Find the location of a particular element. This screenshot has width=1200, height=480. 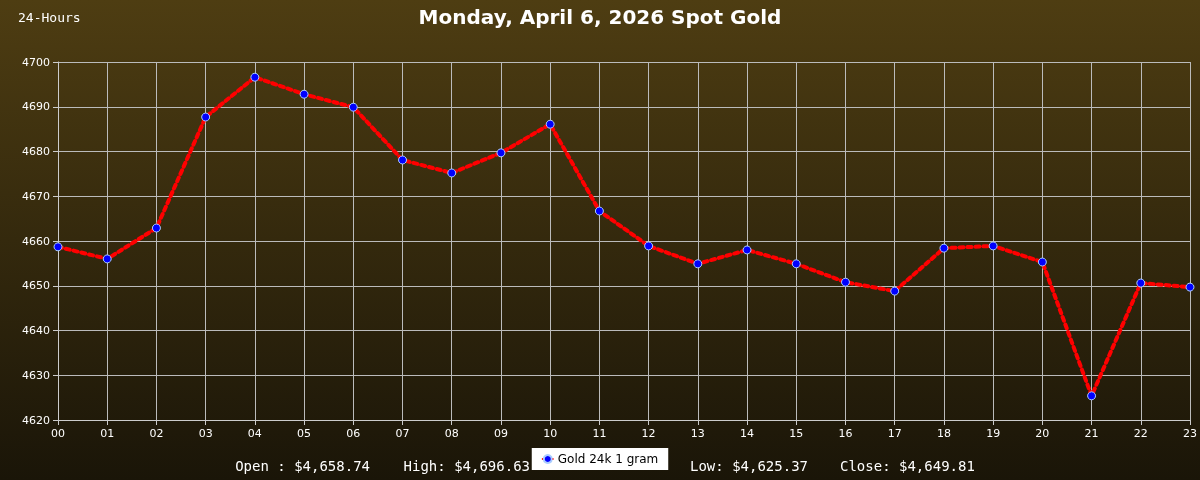

x-tick-label: 11 is located at coordinates (599, 433).